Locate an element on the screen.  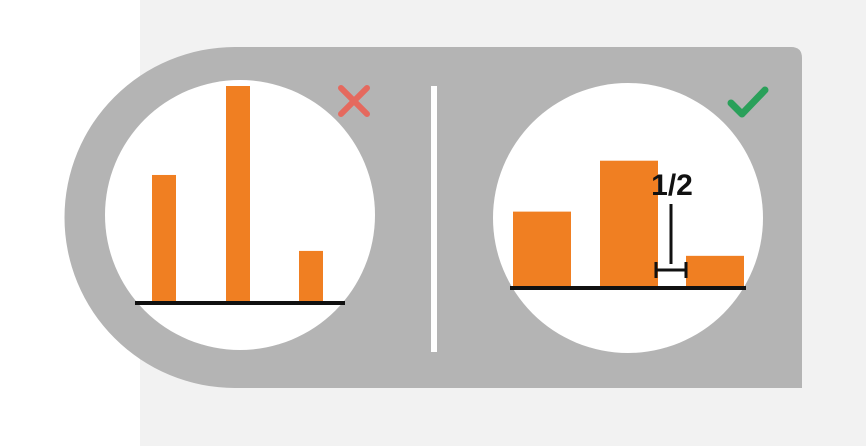
left-bars is located at coordinates (237, 194).